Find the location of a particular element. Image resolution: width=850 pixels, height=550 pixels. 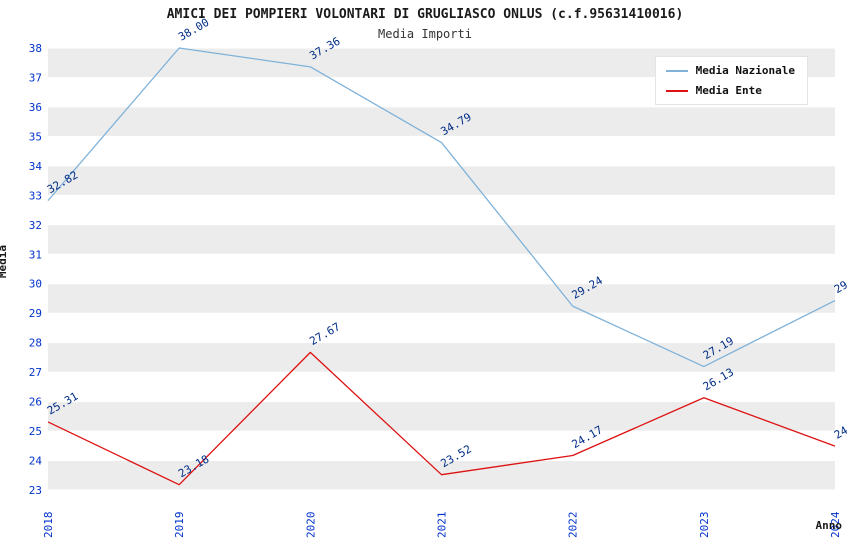

legend-label-media-ente: Media Ente is located at coordinates (728, 90).